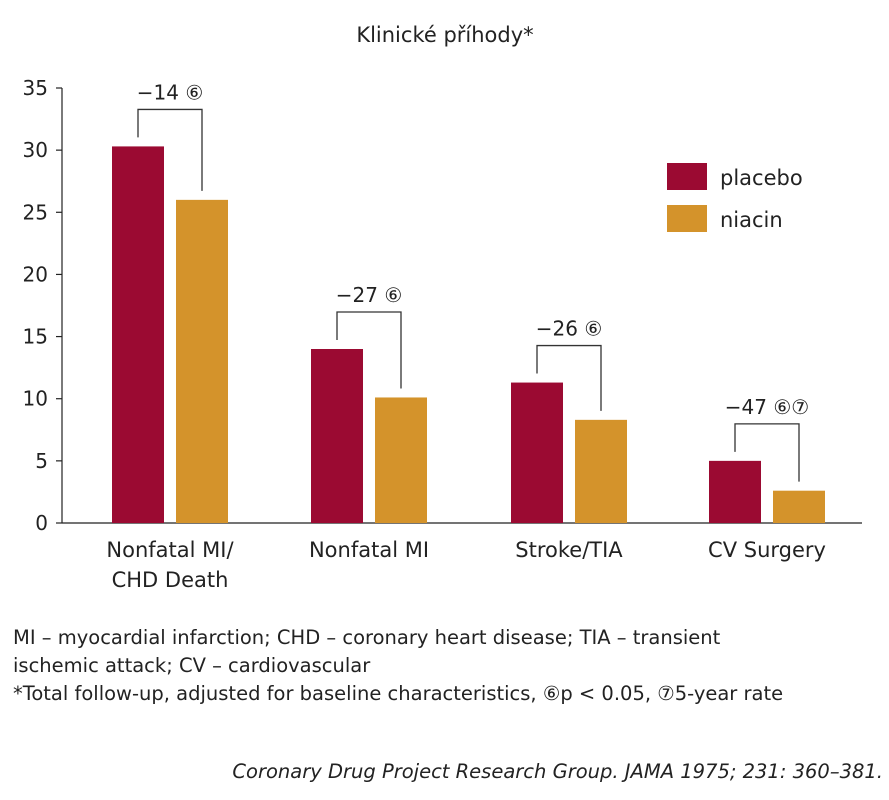 The image size is (889, 800). I want to click on y-tick-label: 10, so click(35, 399).